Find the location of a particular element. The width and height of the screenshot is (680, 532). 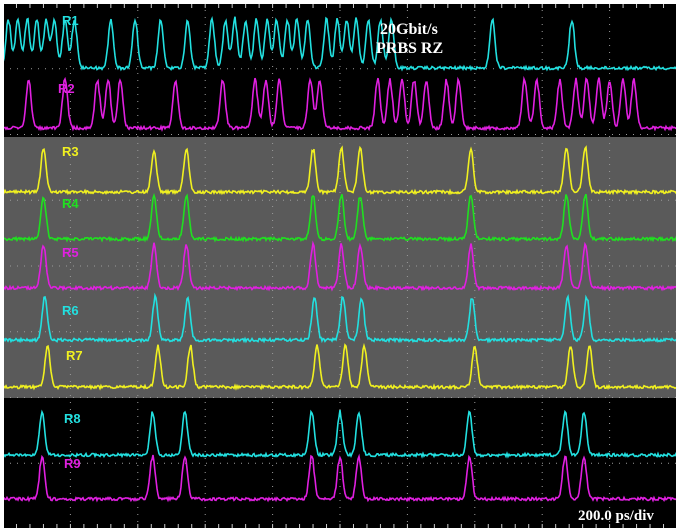

trace-r8 is located at coordinates (340, 434).